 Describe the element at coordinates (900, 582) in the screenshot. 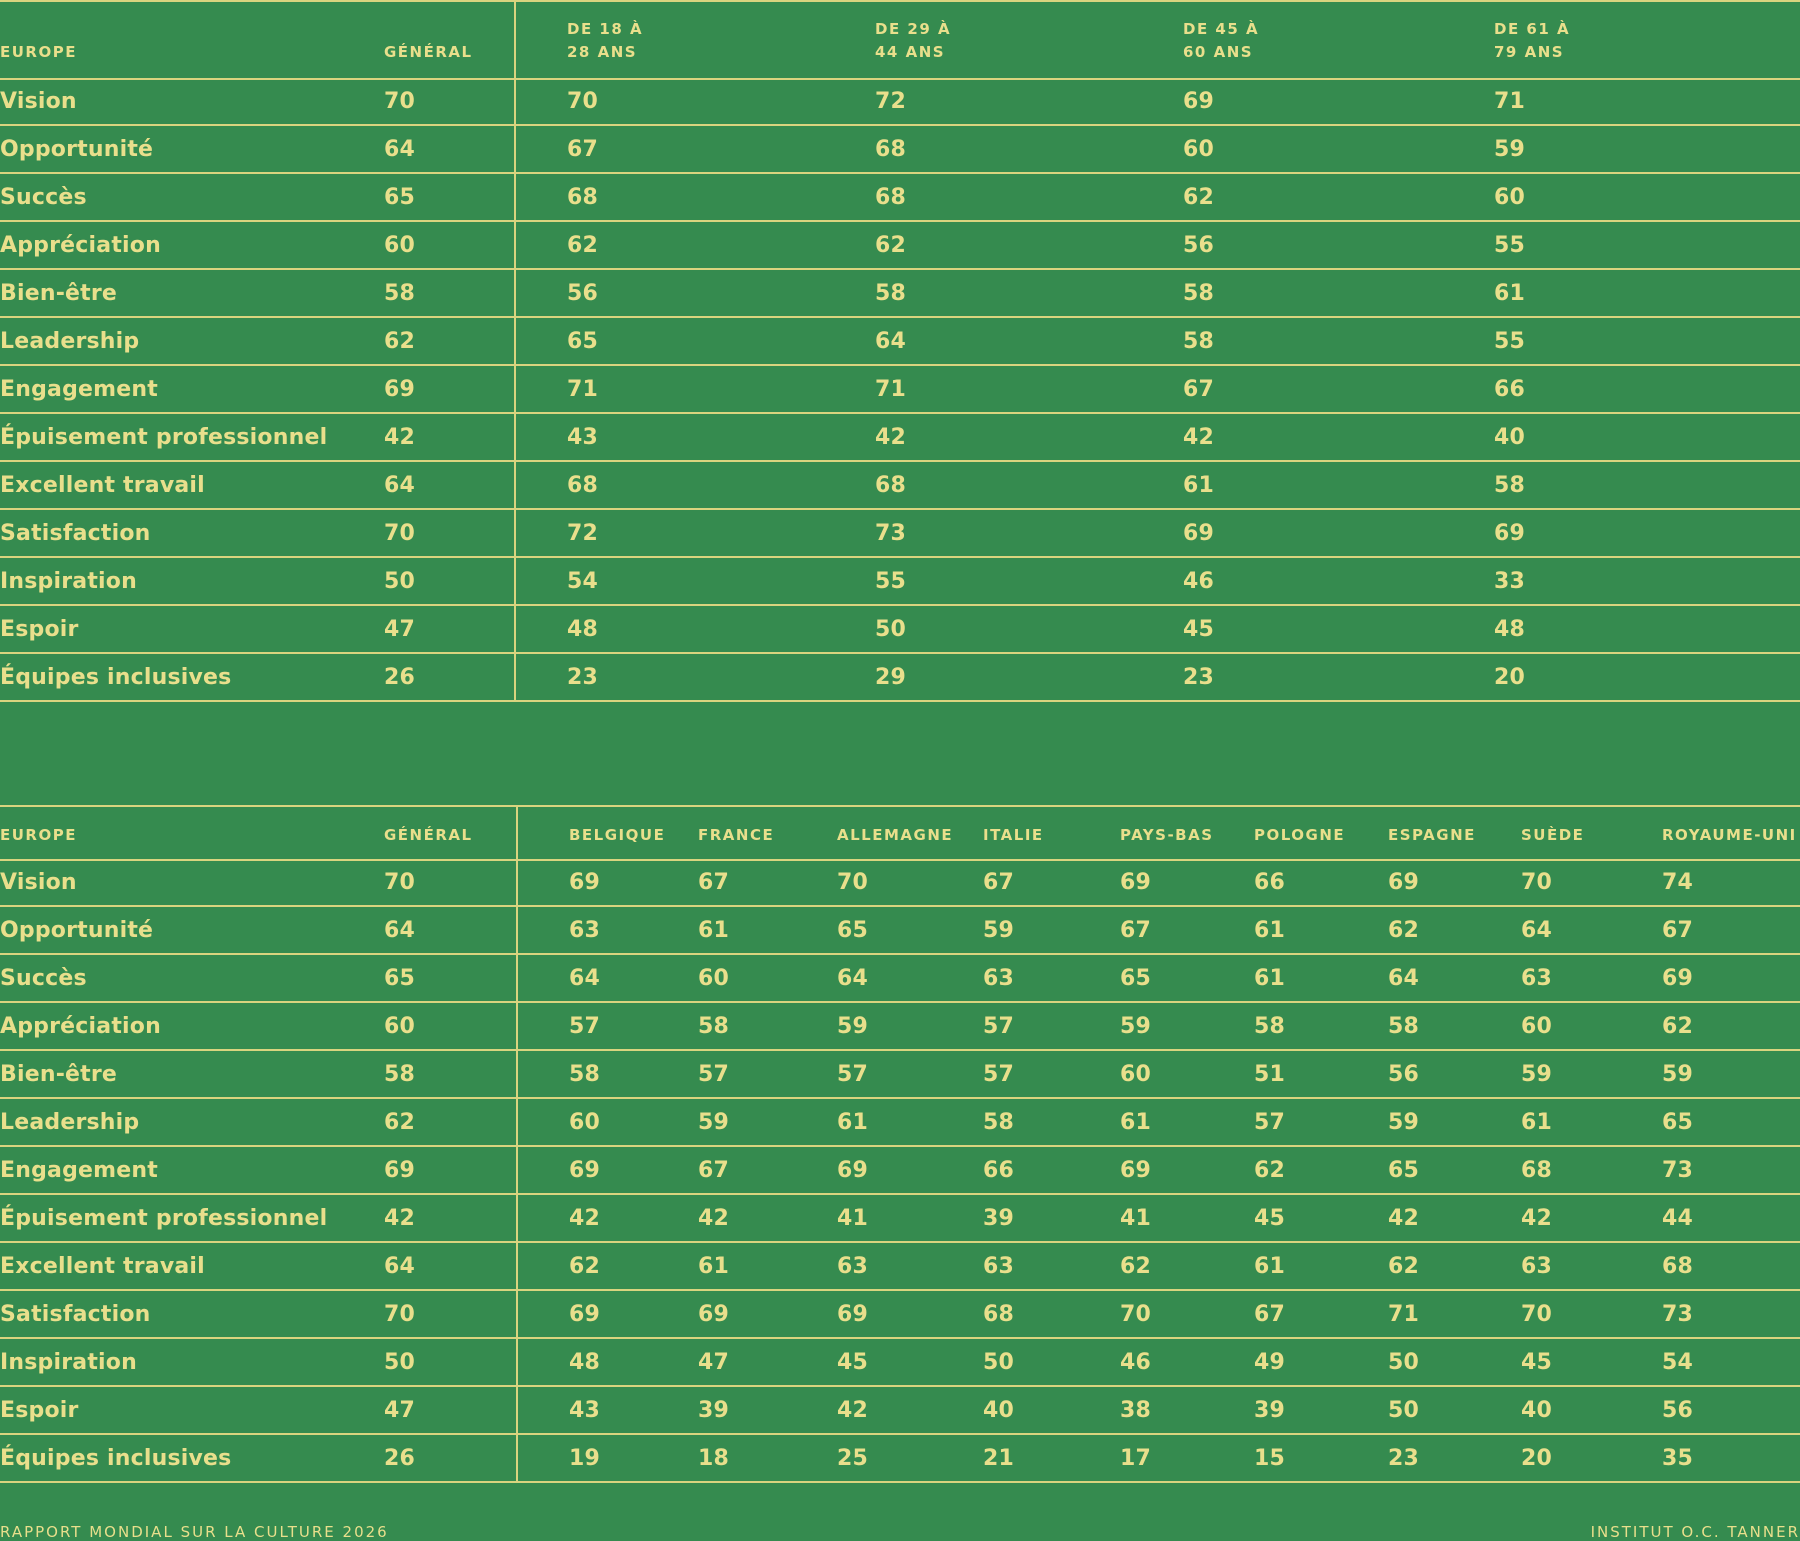

I see `table-row: Inspiration 50 54 55 46 33` at that location.